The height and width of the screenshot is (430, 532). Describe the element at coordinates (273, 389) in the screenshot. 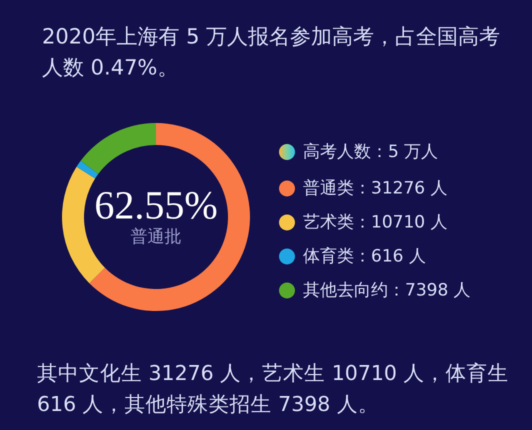

I see `text: 其中文化生 31276 人，艺术生 10710 人，体育生 616 人，其他特殊类招生 7398 人。` at that location.